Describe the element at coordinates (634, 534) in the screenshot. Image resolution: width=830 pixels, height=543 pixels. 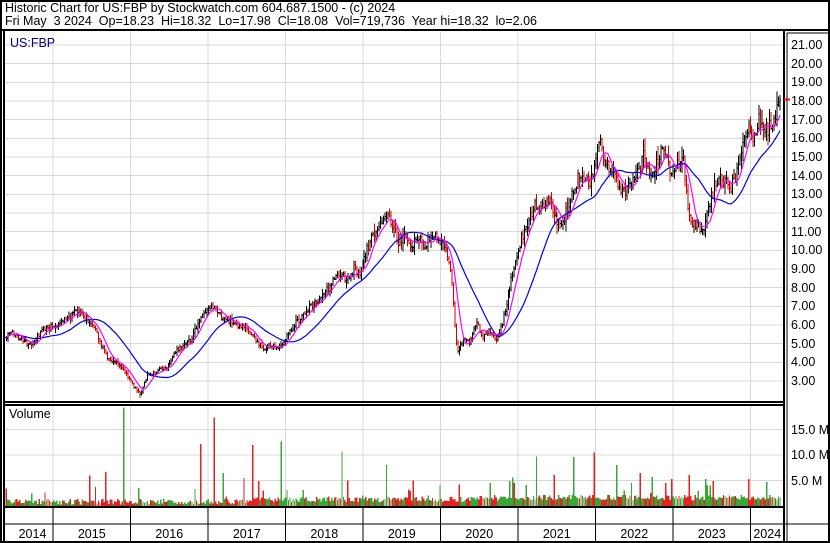
I see `year-axis-label: 2022` at that location.